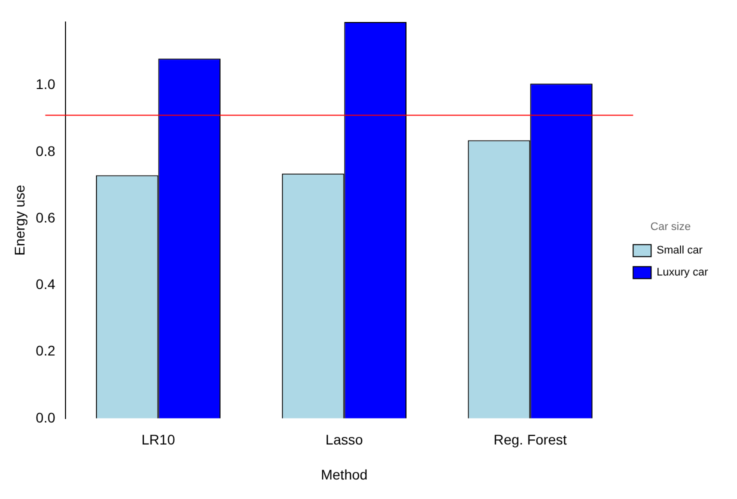 This screenshot has height=499, width=737. What do you see at coordinates (682, 272) in the screenshot?
I see `legend-label: Luxury car` at bounding box center [682, 272].